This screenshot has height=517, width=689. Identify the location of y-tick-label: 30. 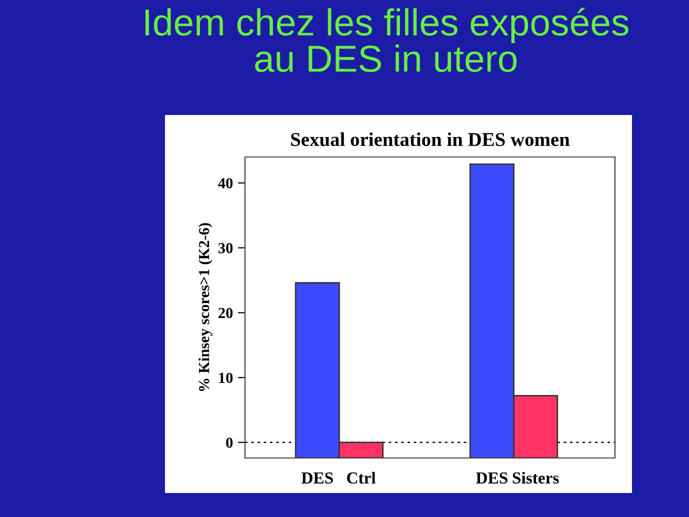
(225, 248).